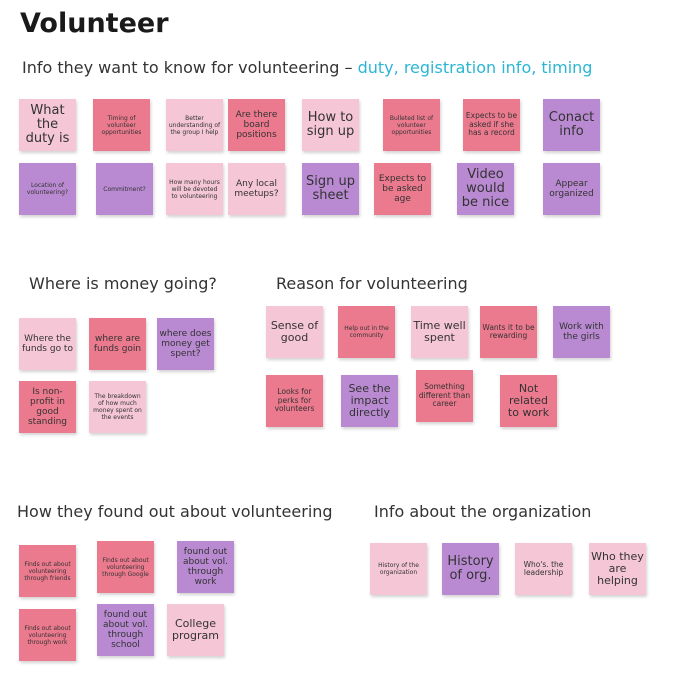 This screenshot has width=673, height=694. Describe the element at coordinates (571, 189) in the screenshot. I see `sticky-note: Appear organized` at that location.